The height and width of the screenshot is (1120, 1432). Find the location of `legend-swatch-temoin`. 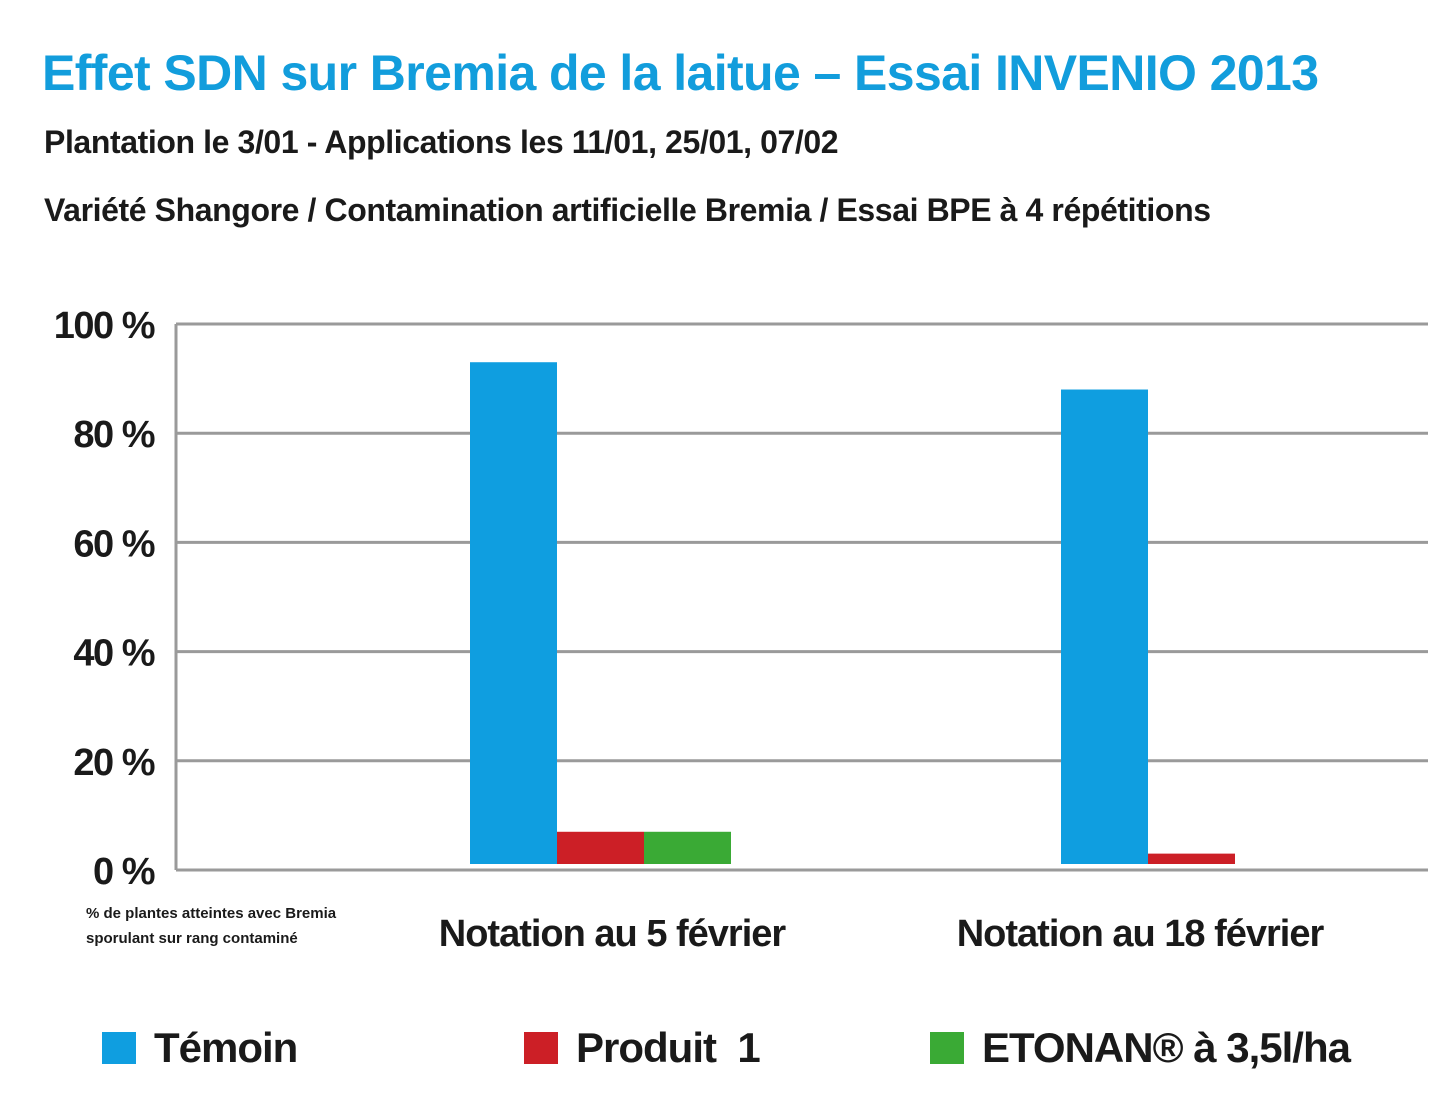

legend-swatch-temoin is located at coordinates (119, 1048).